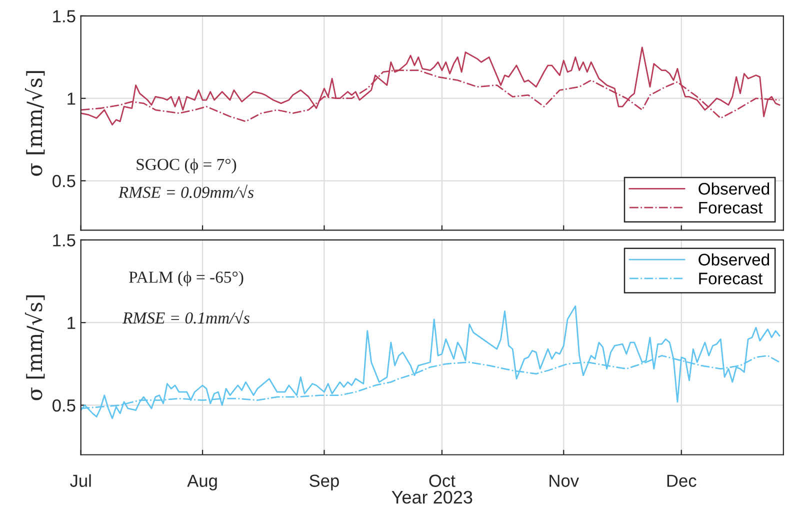 This screenshot has height=515, width=785. Describe the element at coordinates (442, 480) in the screenshot. I see `x-tick-label: Oct` at that location.